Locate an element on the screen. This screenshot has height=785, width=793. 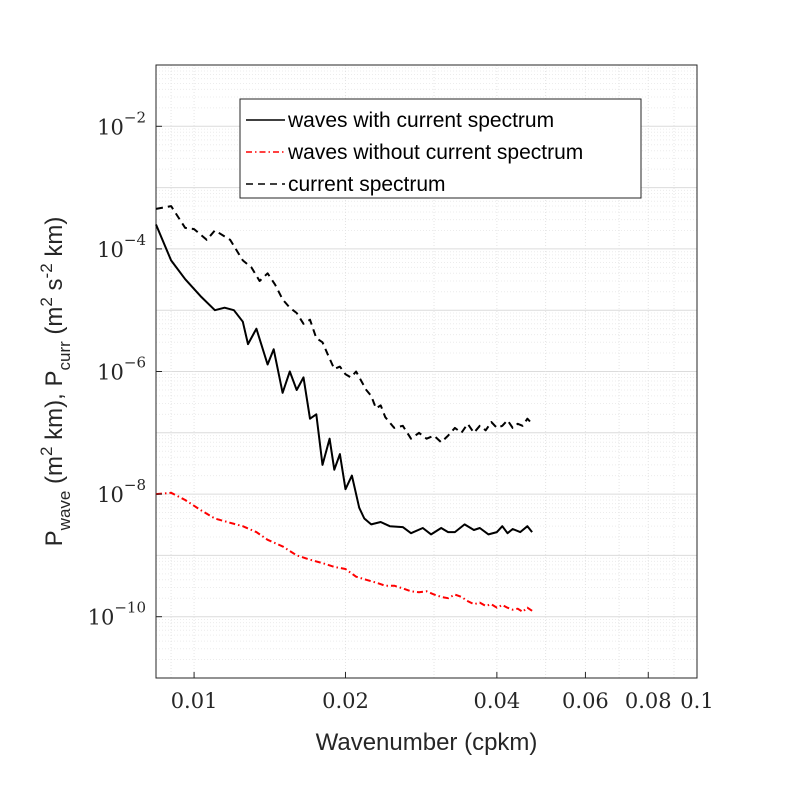
legend-box is located at coordinates (440, 148).